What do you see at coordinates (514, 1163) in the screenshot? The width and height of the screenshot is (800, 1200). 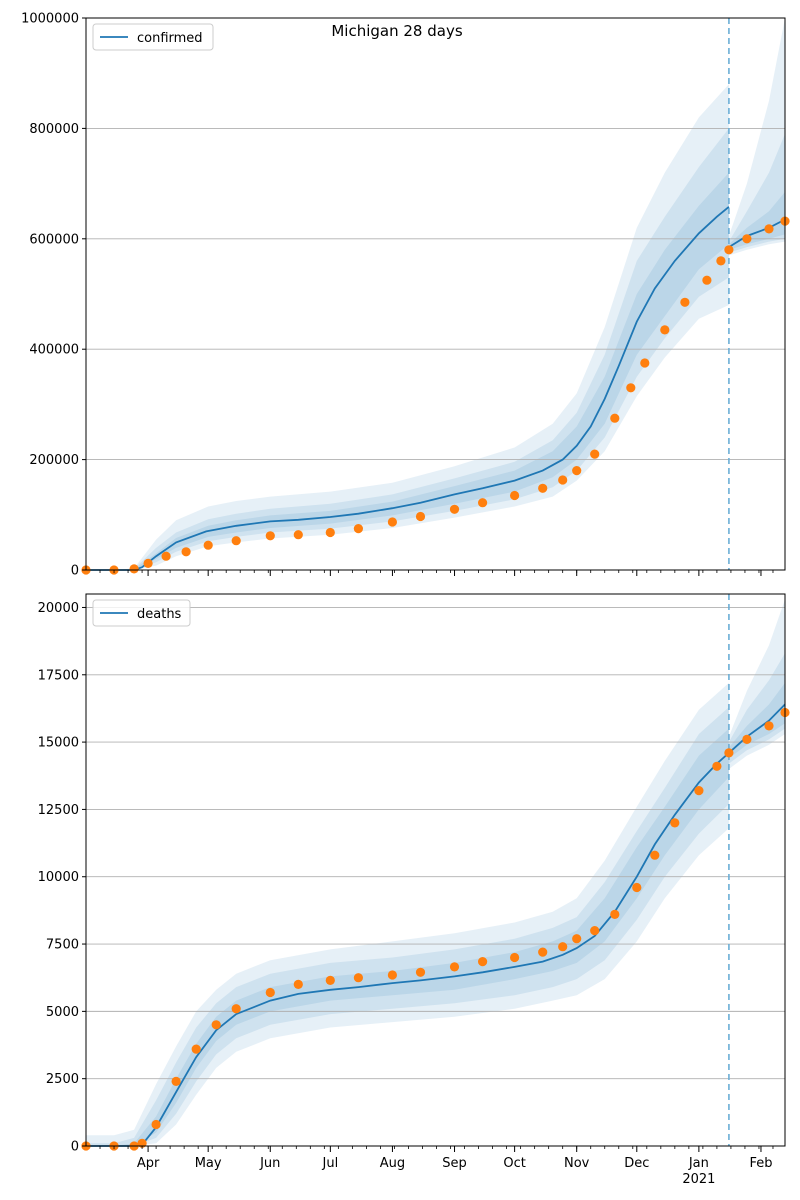 I see `x-tick-label: Oct` at bounding box center [514, 1163].